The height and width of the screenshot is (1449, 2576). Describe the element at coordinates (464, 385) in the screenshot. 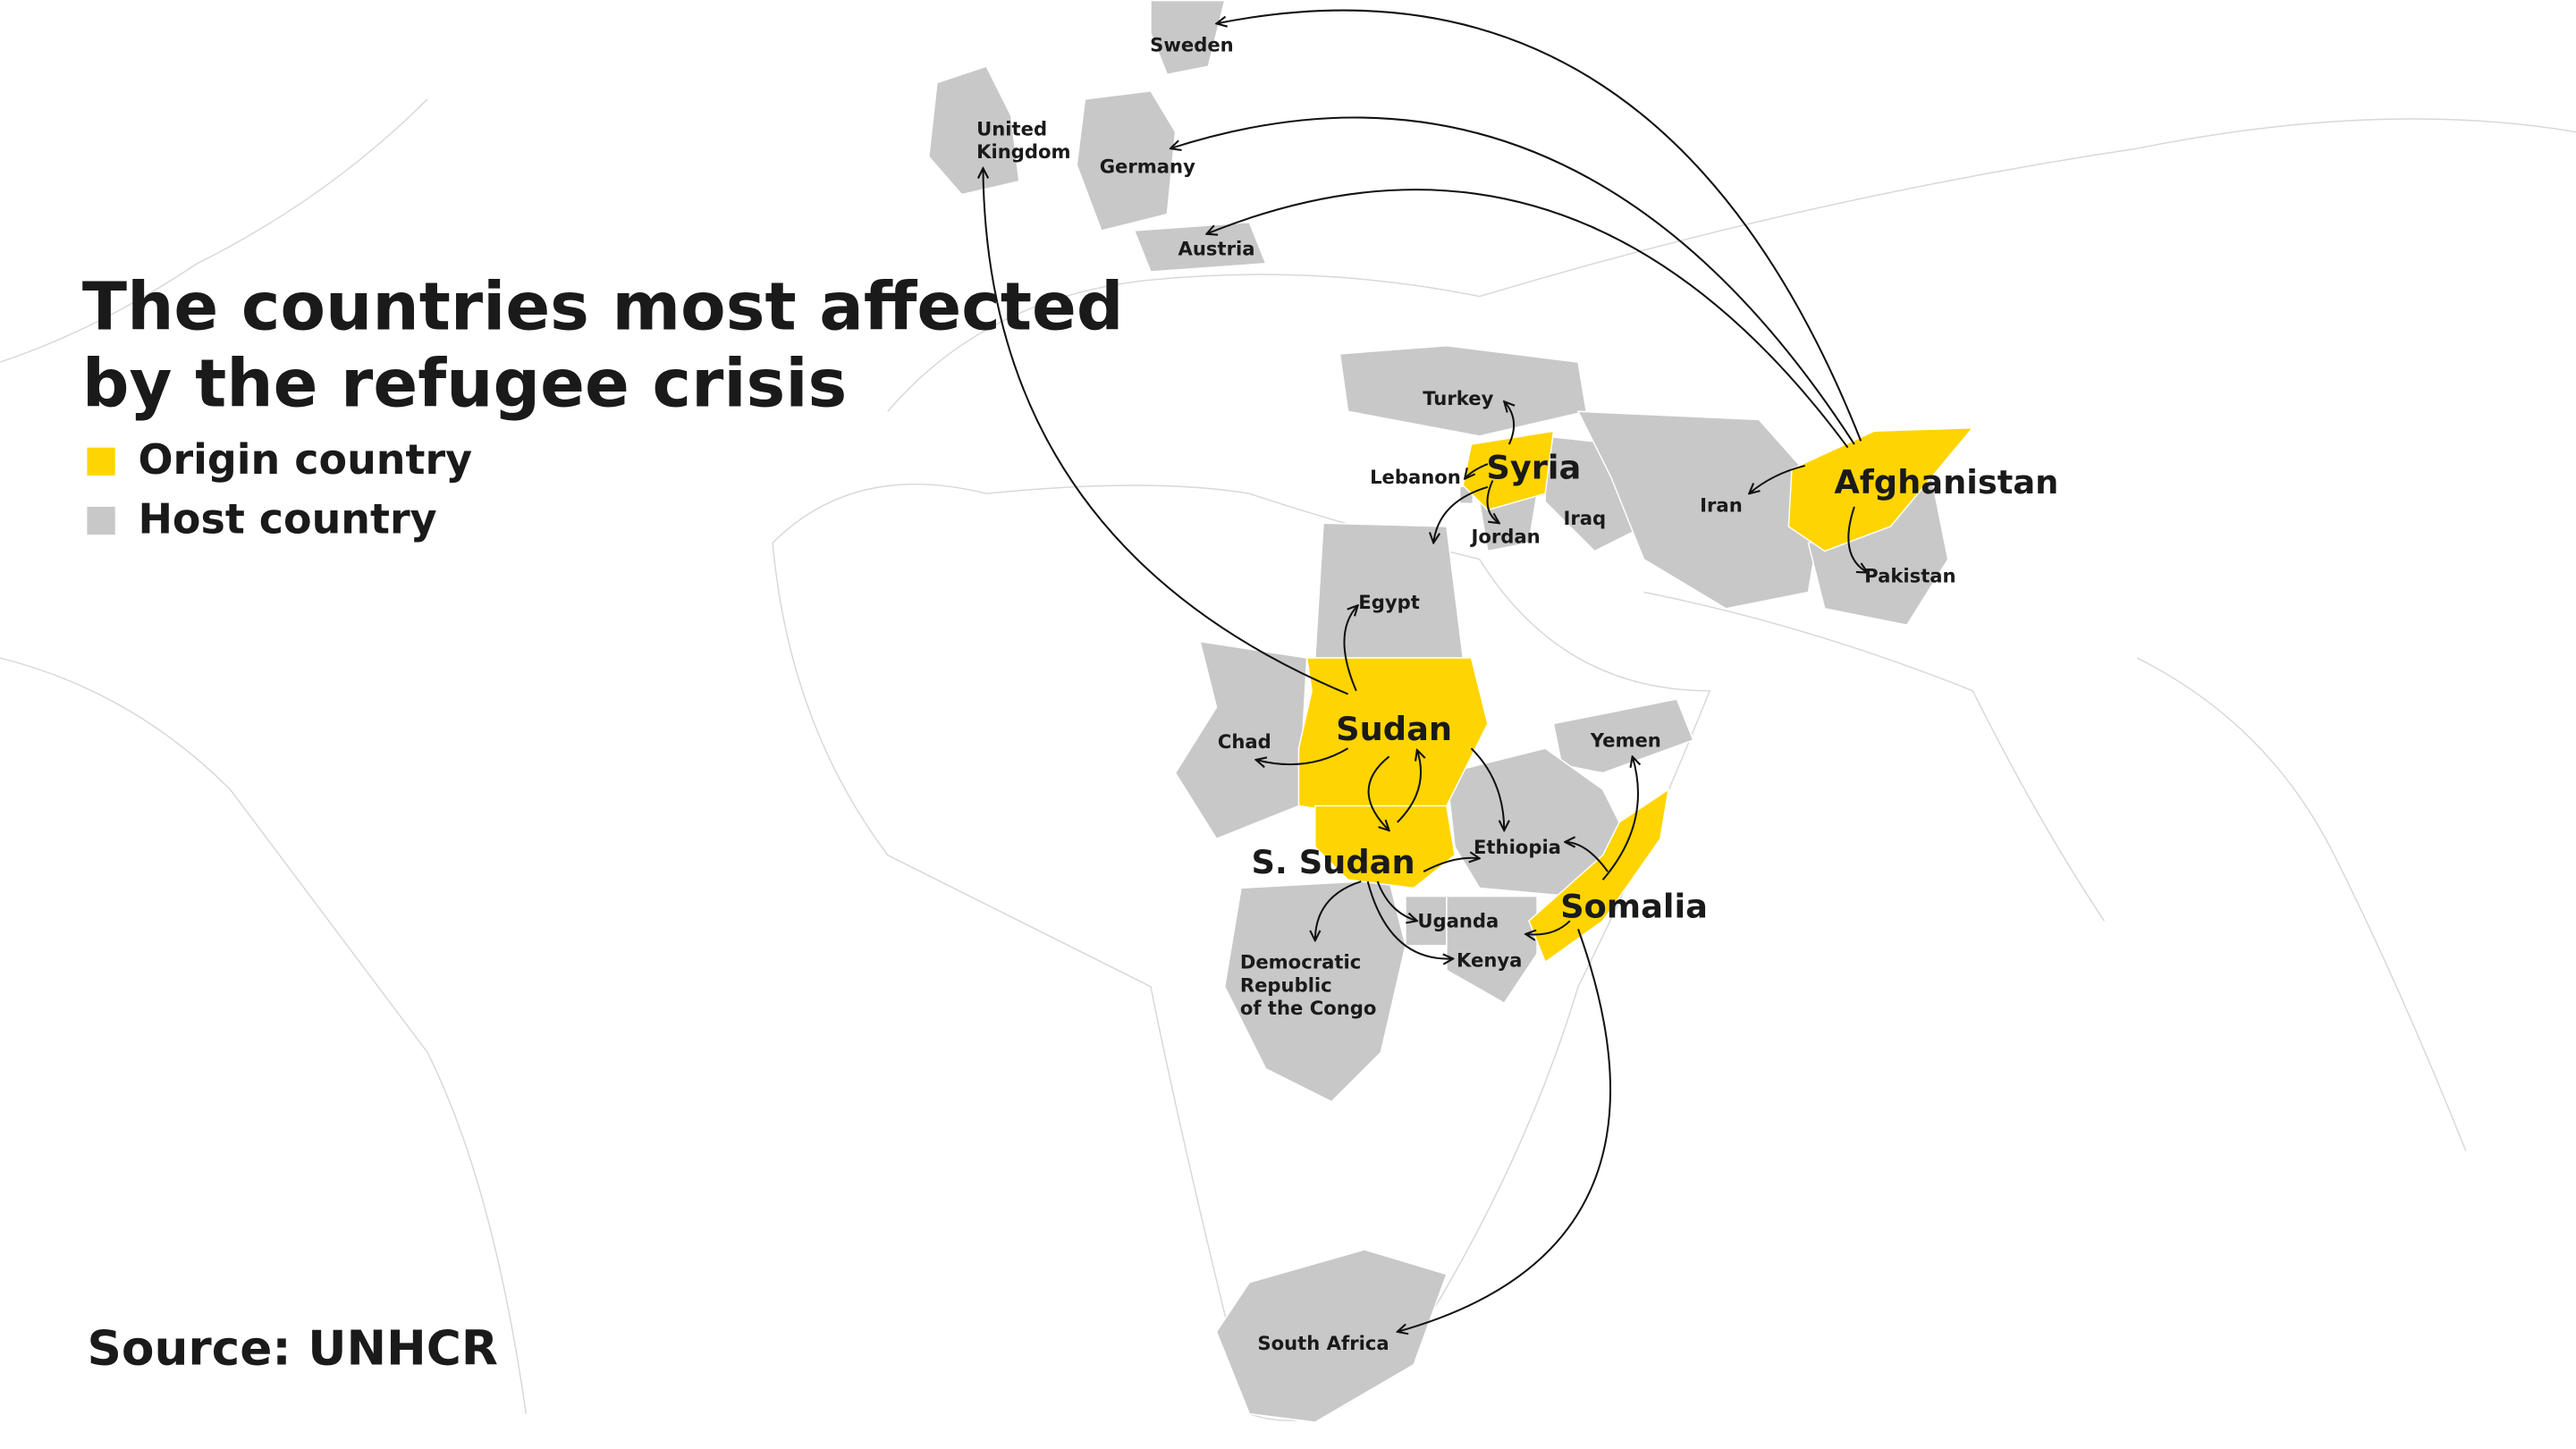

I see `title: by the refugee crisis` at that location.